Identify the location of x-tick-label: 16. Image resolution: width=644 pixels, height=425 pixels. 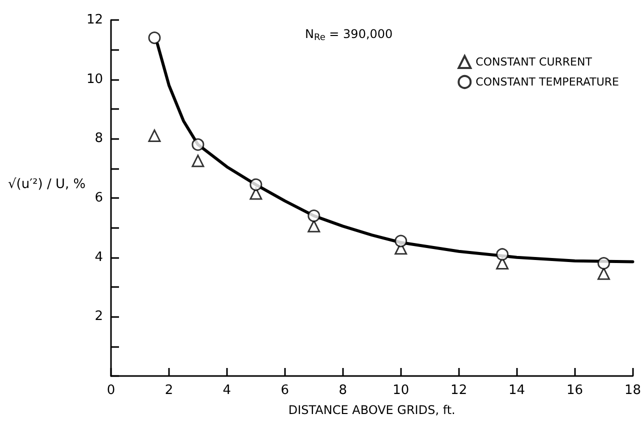
(575, 390).